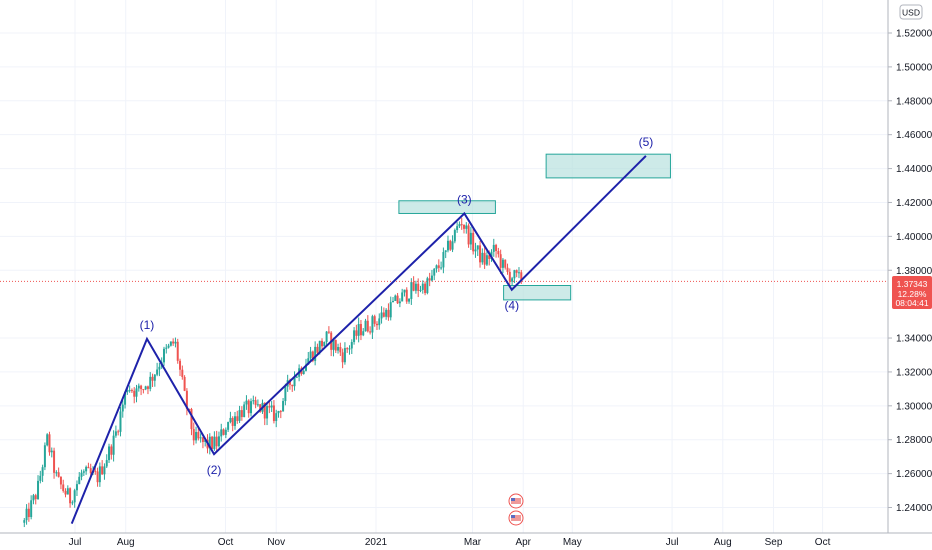  I want to click on x-tick-label: May, so click(572, 542).